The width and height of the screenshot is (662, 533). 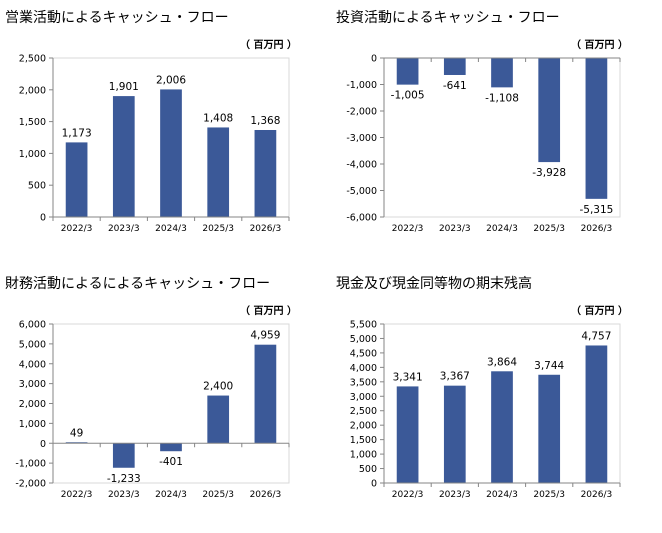 What do you see at coordinates (124, 479) in the screenshot?
I see `data-label: -1,233` at bounding box center [124, 479].